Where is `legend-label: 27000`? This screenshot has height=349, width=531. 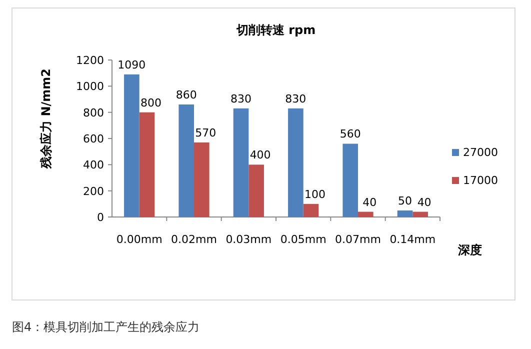 legend-label: 27000 is located at coordinates (480, 152).